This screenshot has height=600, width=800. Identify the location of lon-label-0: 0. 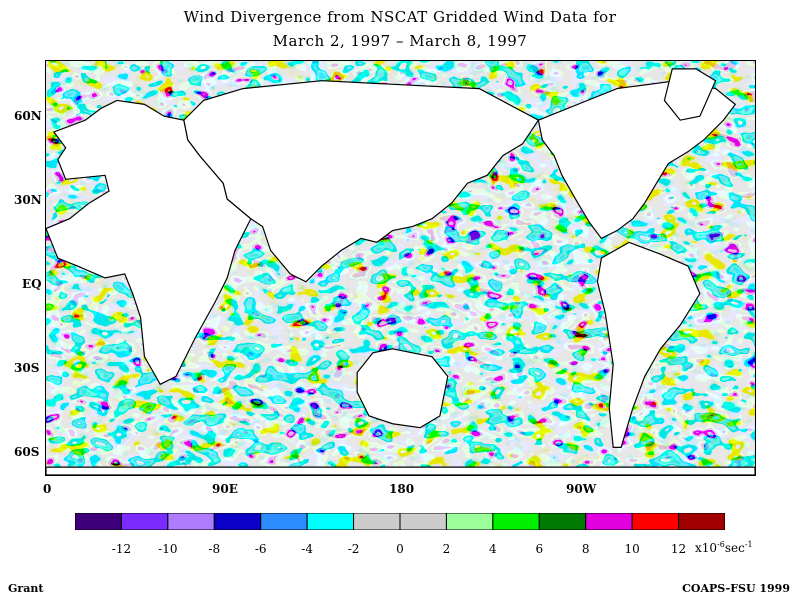
(47, 489).